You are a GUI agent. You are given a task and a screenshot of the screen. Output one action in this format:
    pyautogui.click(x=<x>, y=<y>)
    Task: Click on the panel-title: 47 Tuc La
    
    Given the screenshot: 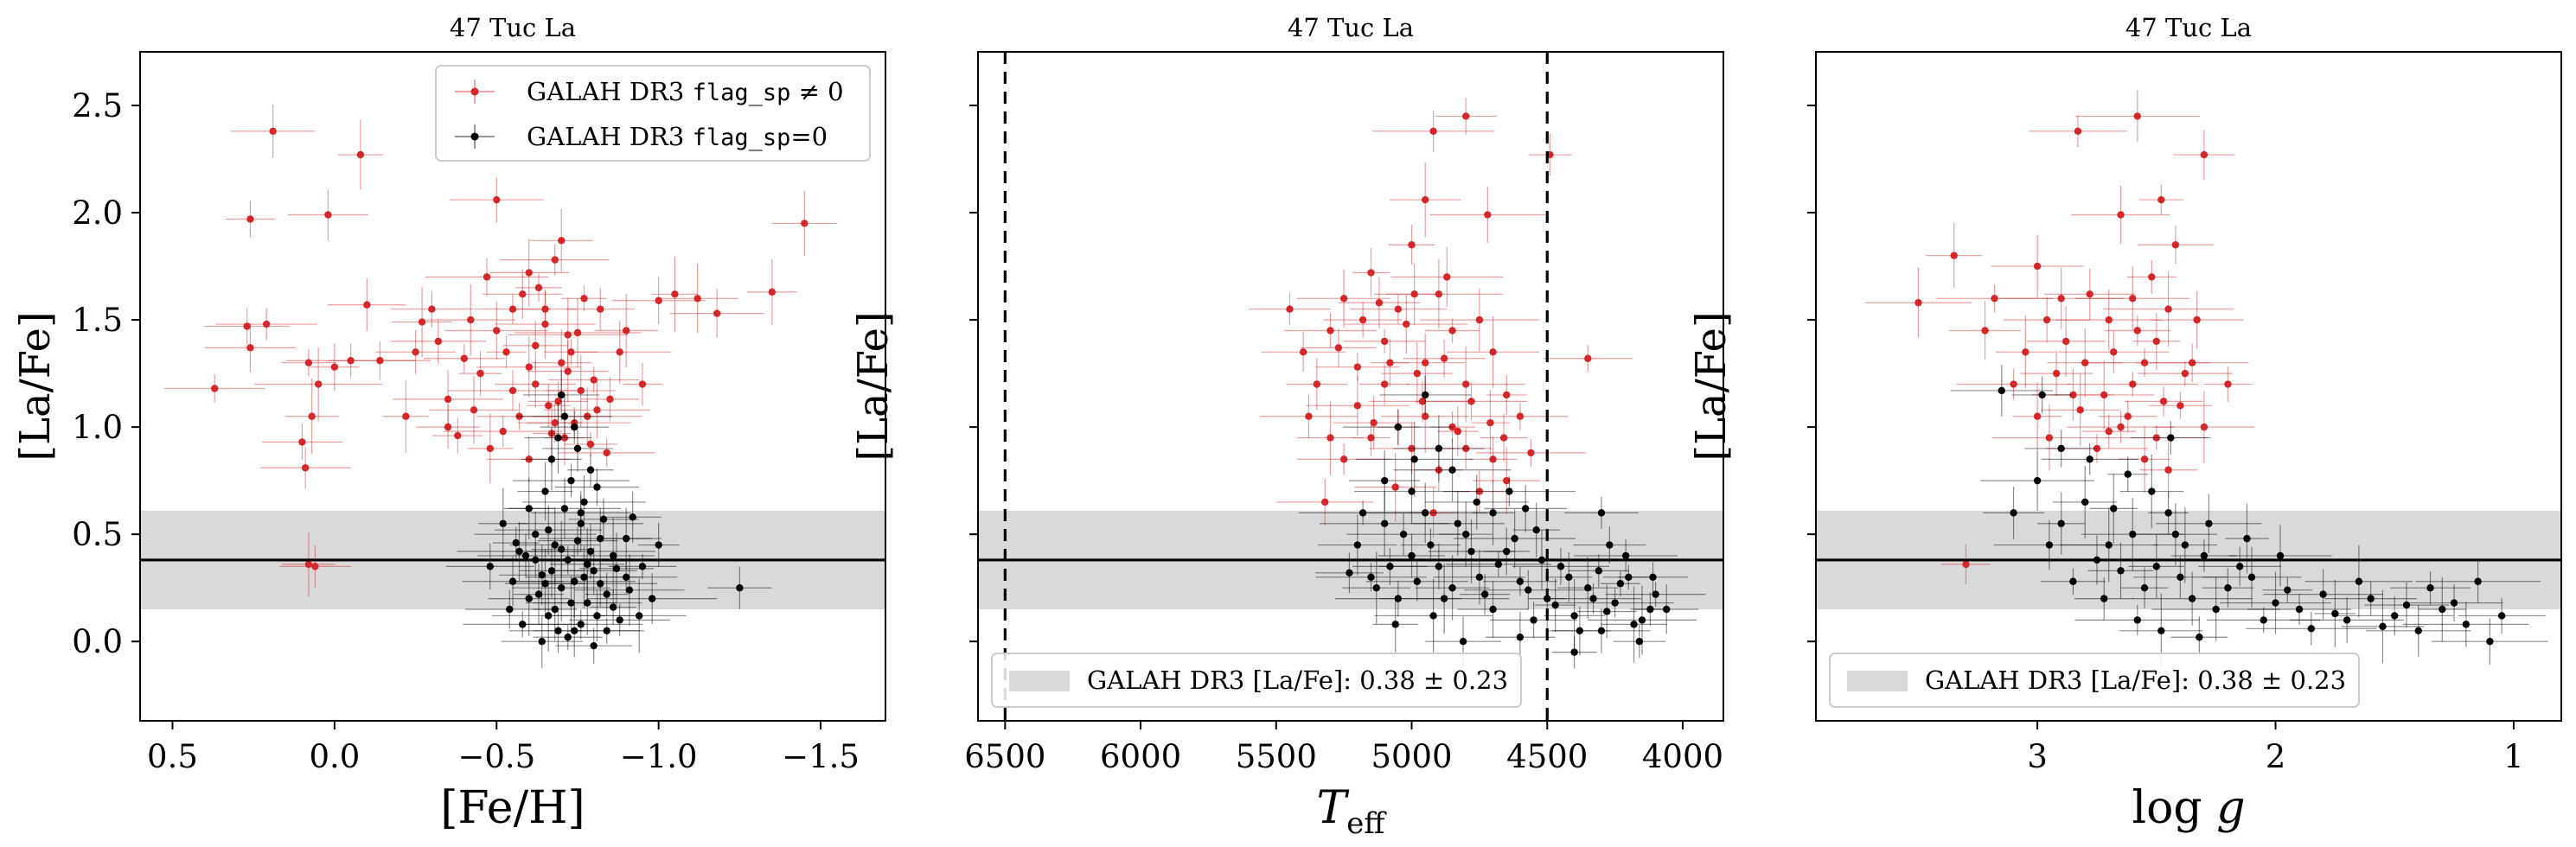 What is the action you would take?
    pyautogui.click(x=513, y=27)
    